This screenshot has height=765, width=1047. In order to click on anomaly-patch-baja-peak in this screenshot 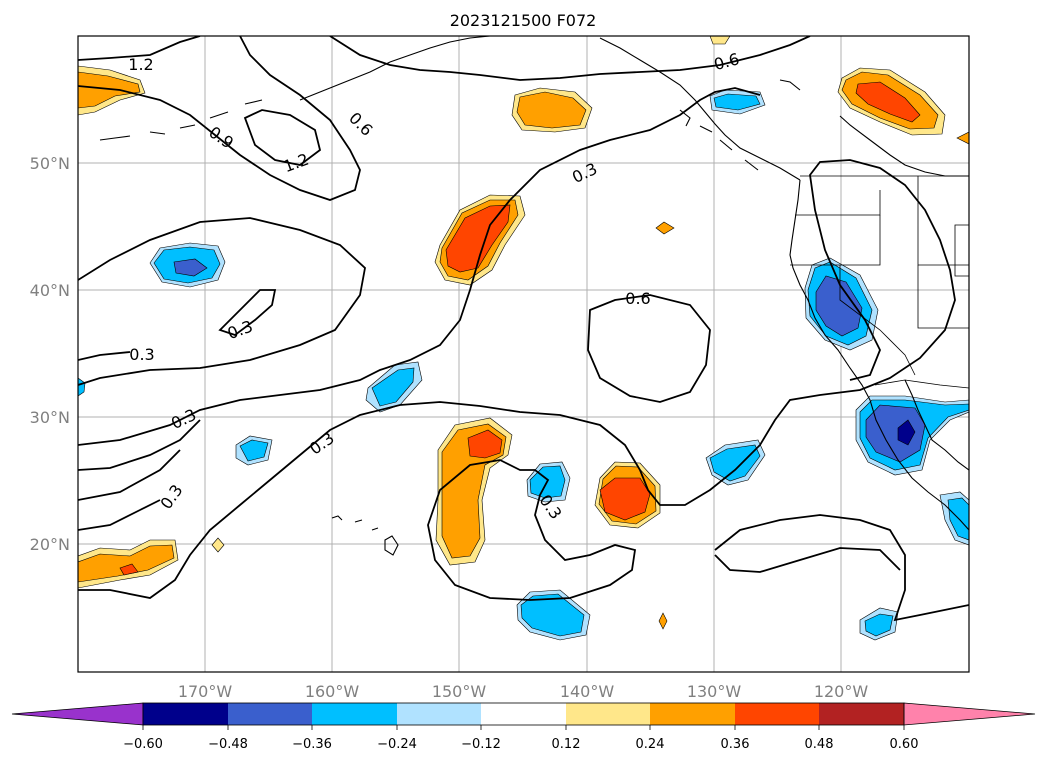, I will do `click(906, 432)`.